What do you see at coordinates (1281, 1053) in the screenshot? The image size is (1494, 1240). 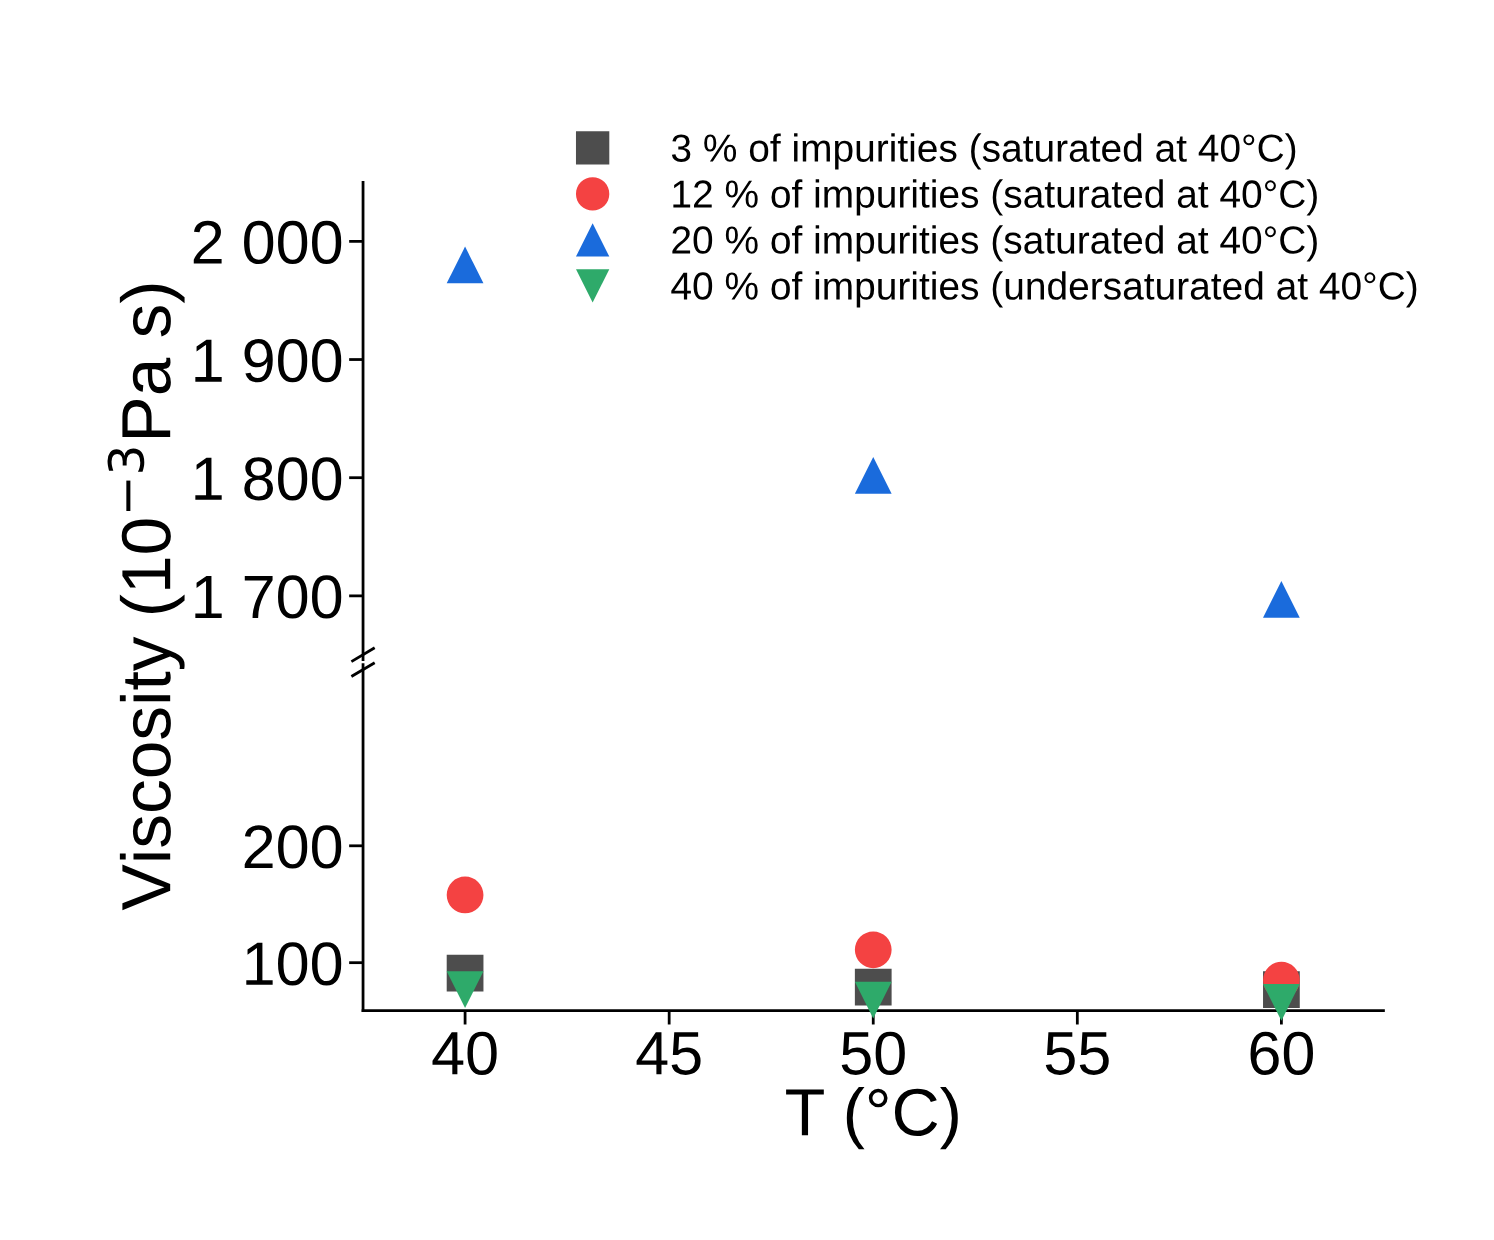 I see `x-tick-label: 60` at bounding box center [1281, 1053].